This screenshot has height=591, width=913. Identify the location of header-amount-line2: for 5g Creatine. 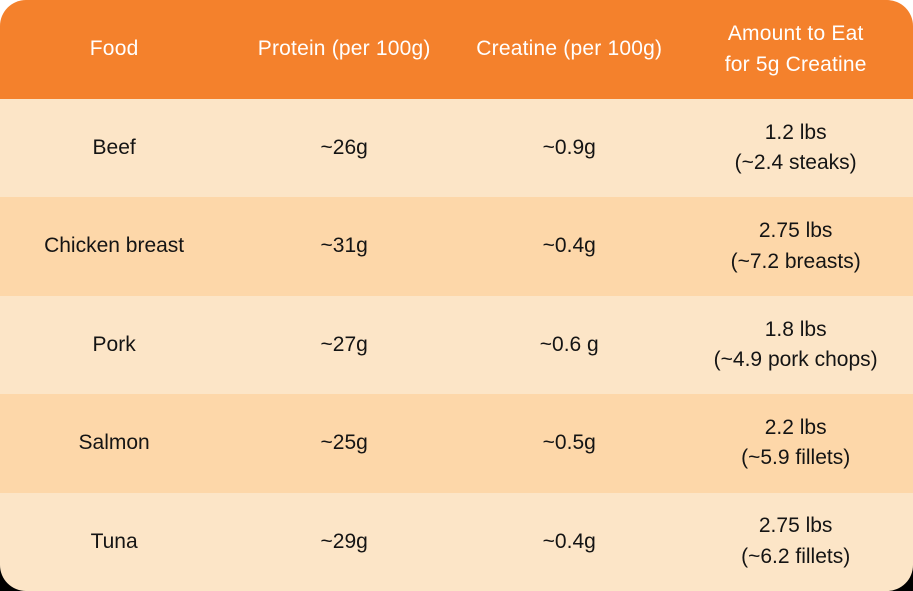
(795, 64).